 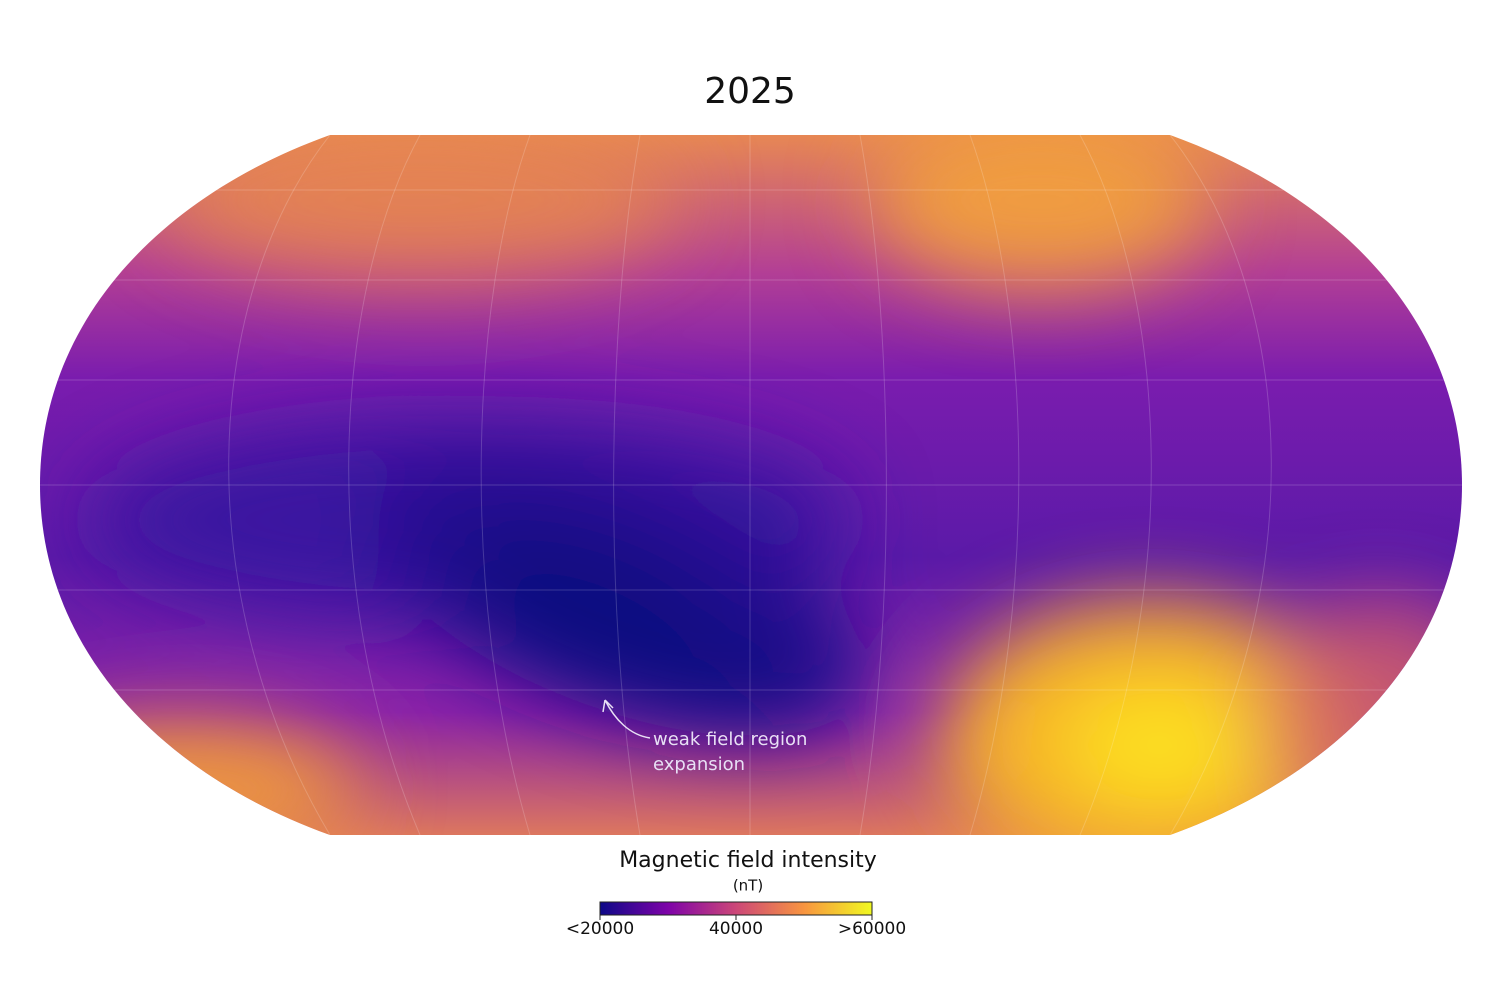 I want to click on colorbar, so click(x=736, y=908).